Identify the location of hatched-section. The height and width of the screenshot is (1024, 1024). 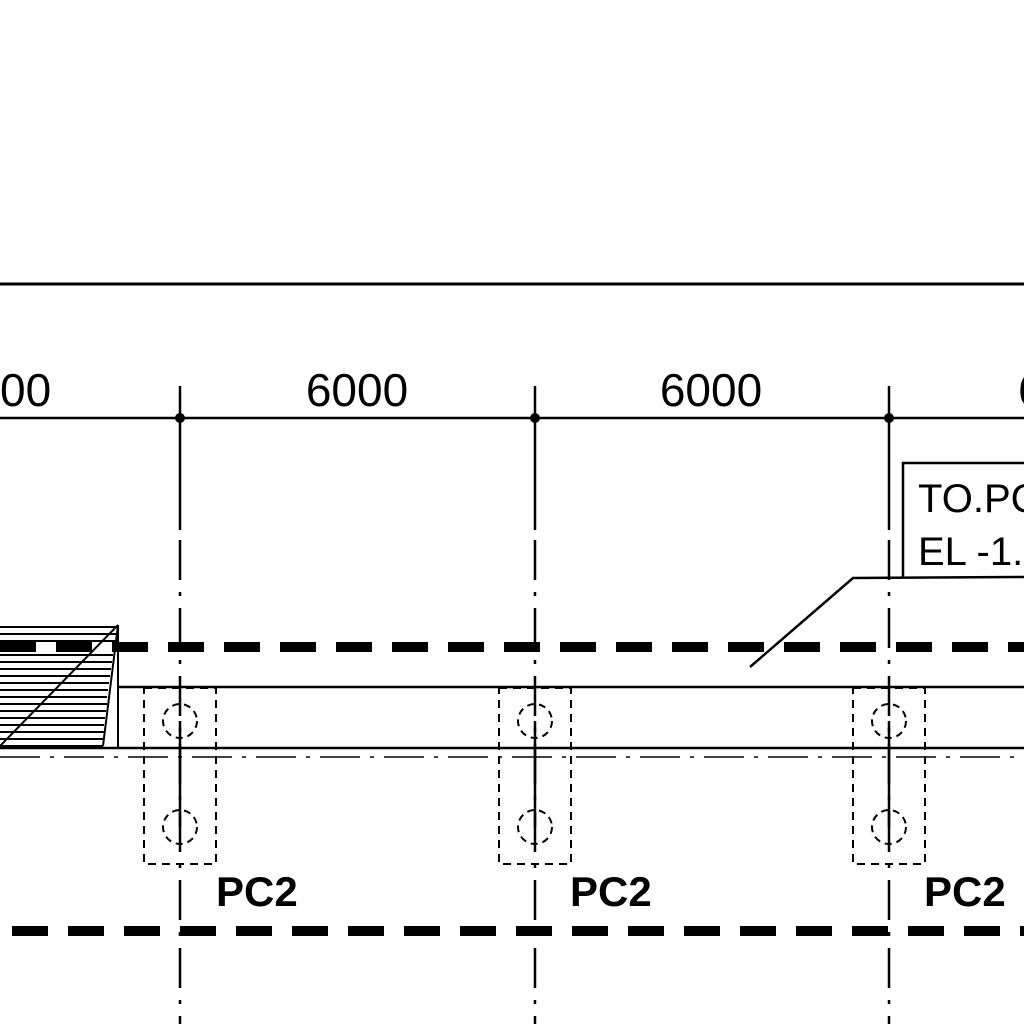
(59, 686).